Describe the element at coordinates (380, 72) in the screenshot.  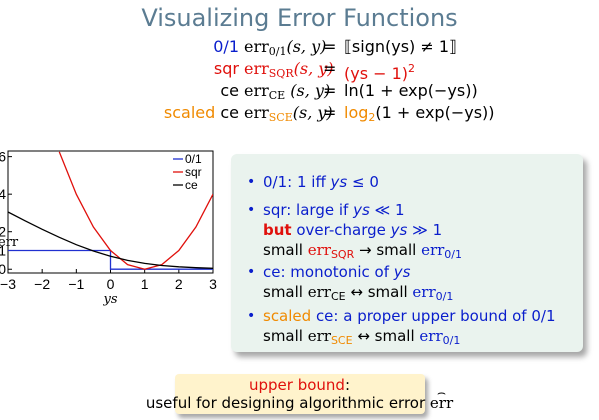
I see `equation-rhs: (ys − 1)2` at that location.